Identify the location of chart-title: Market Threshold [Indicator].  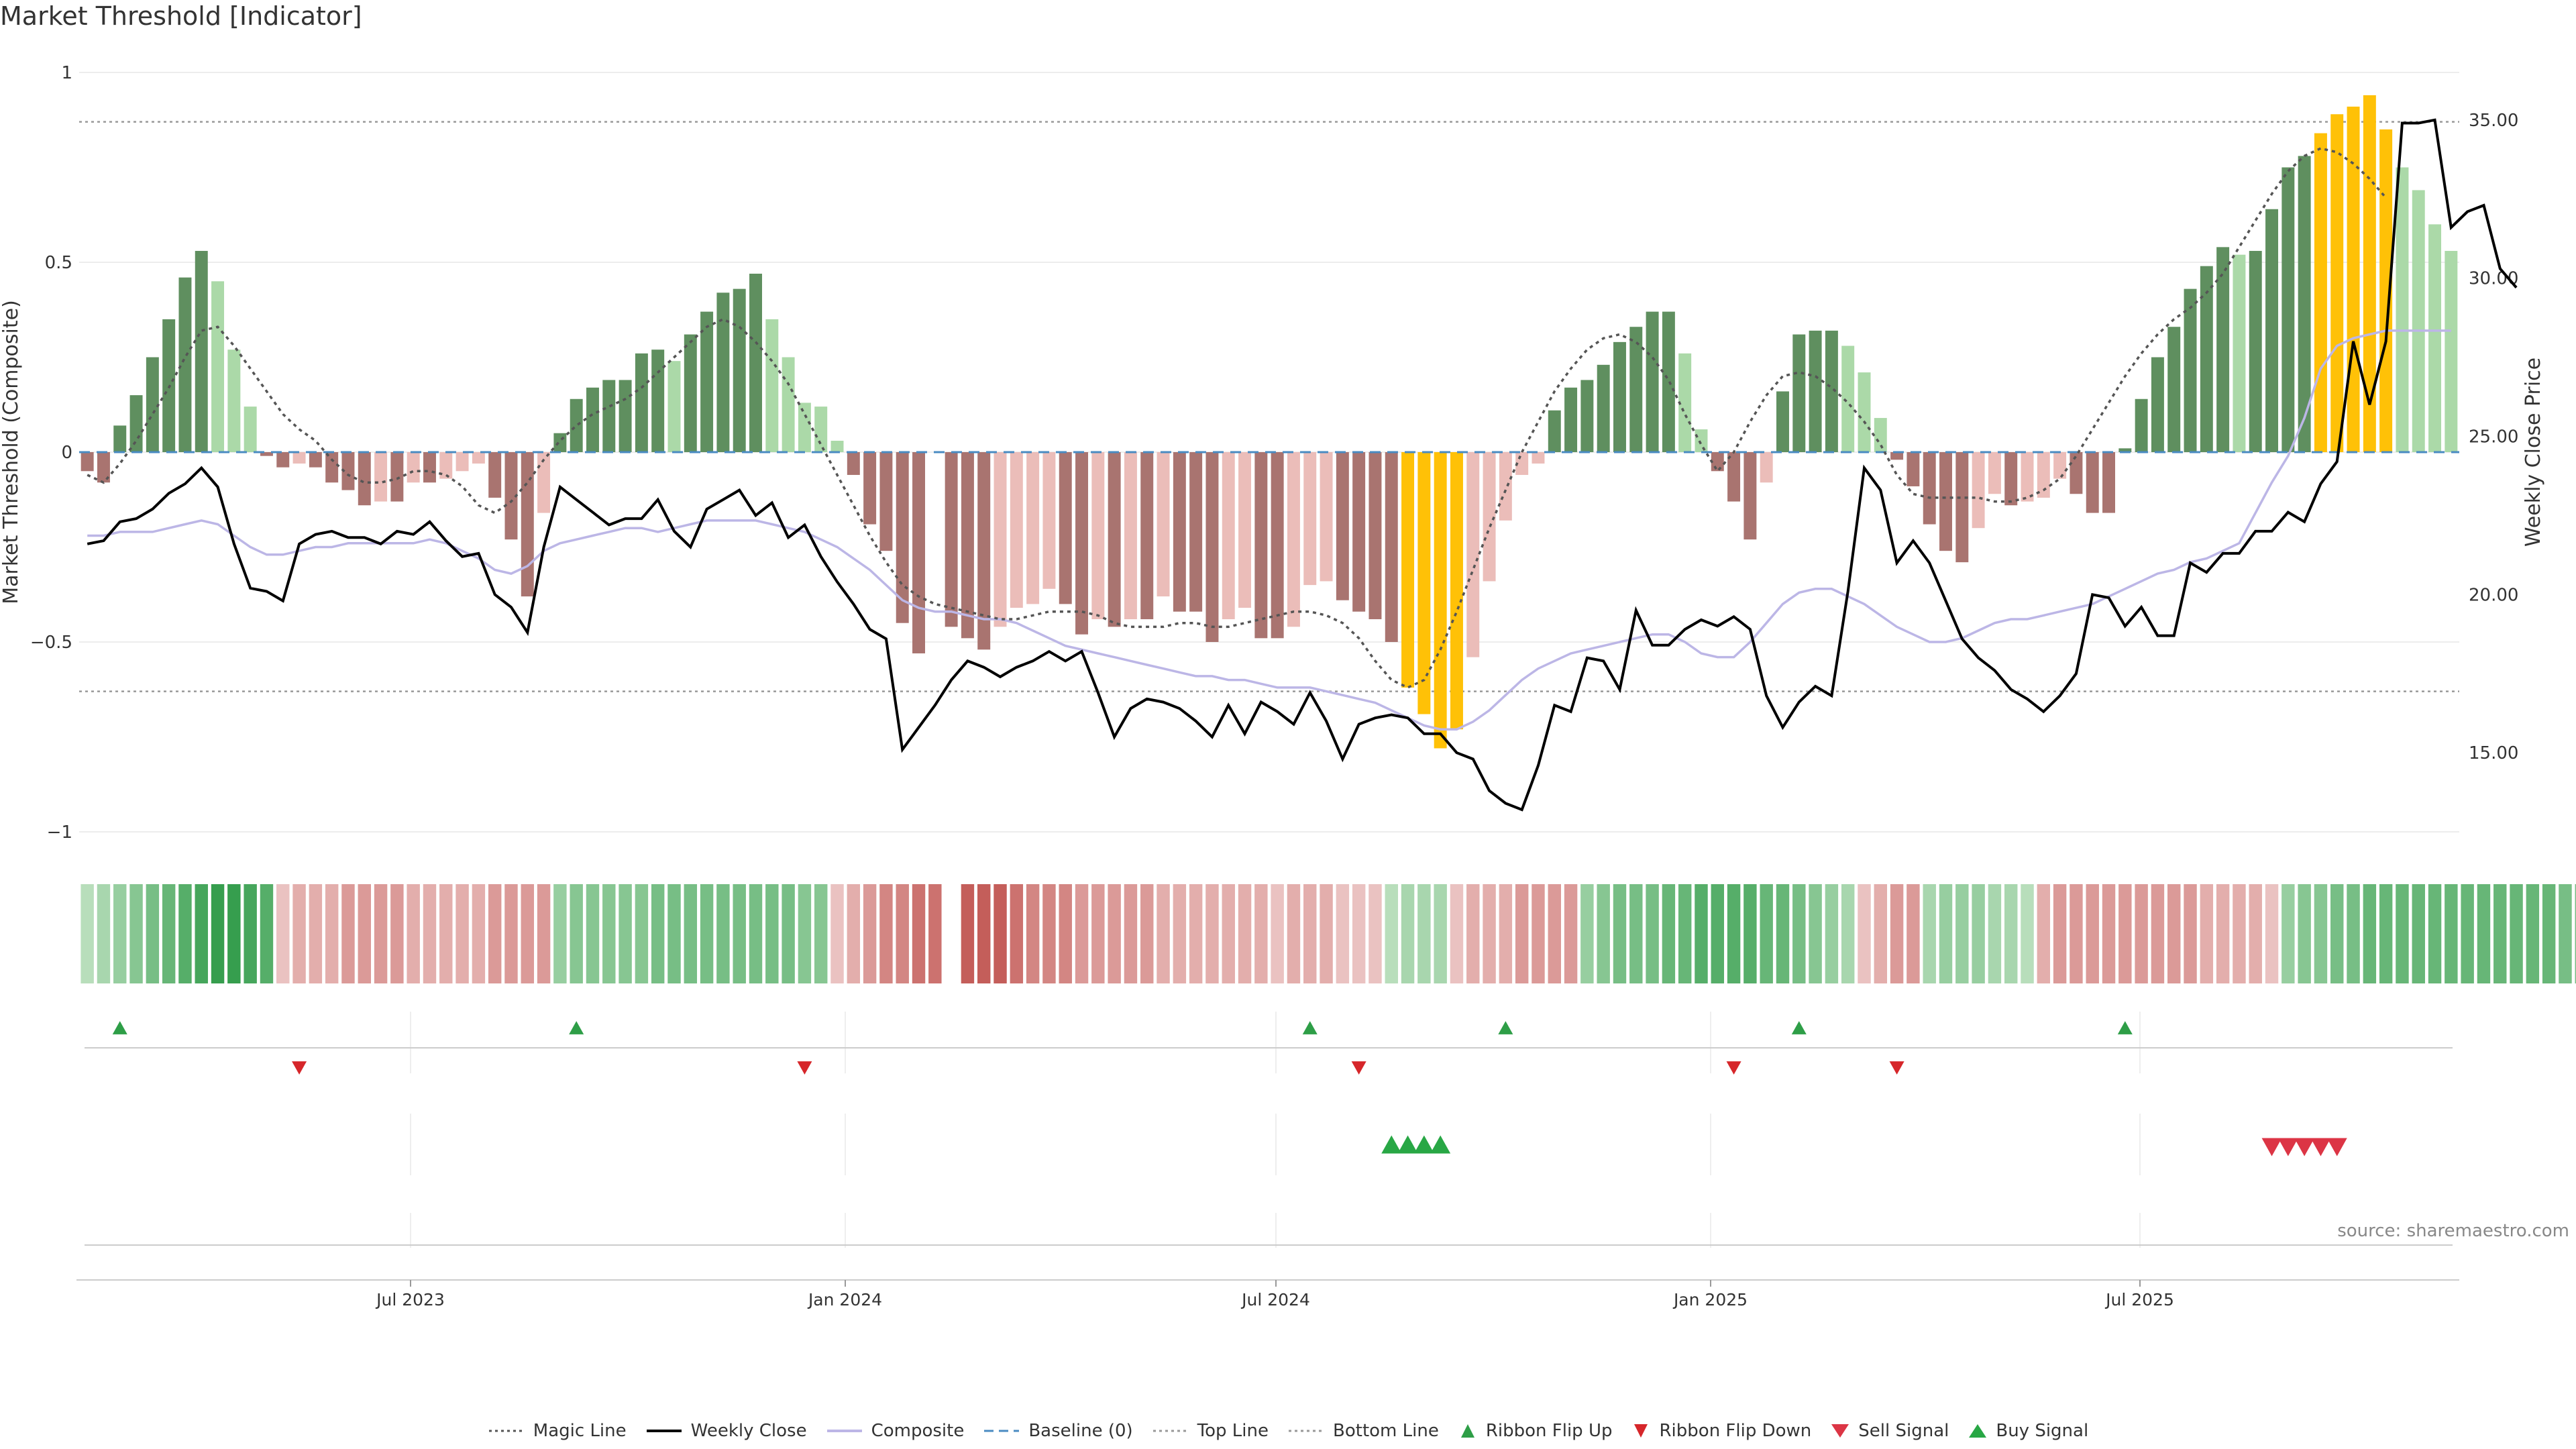
(181, 16).